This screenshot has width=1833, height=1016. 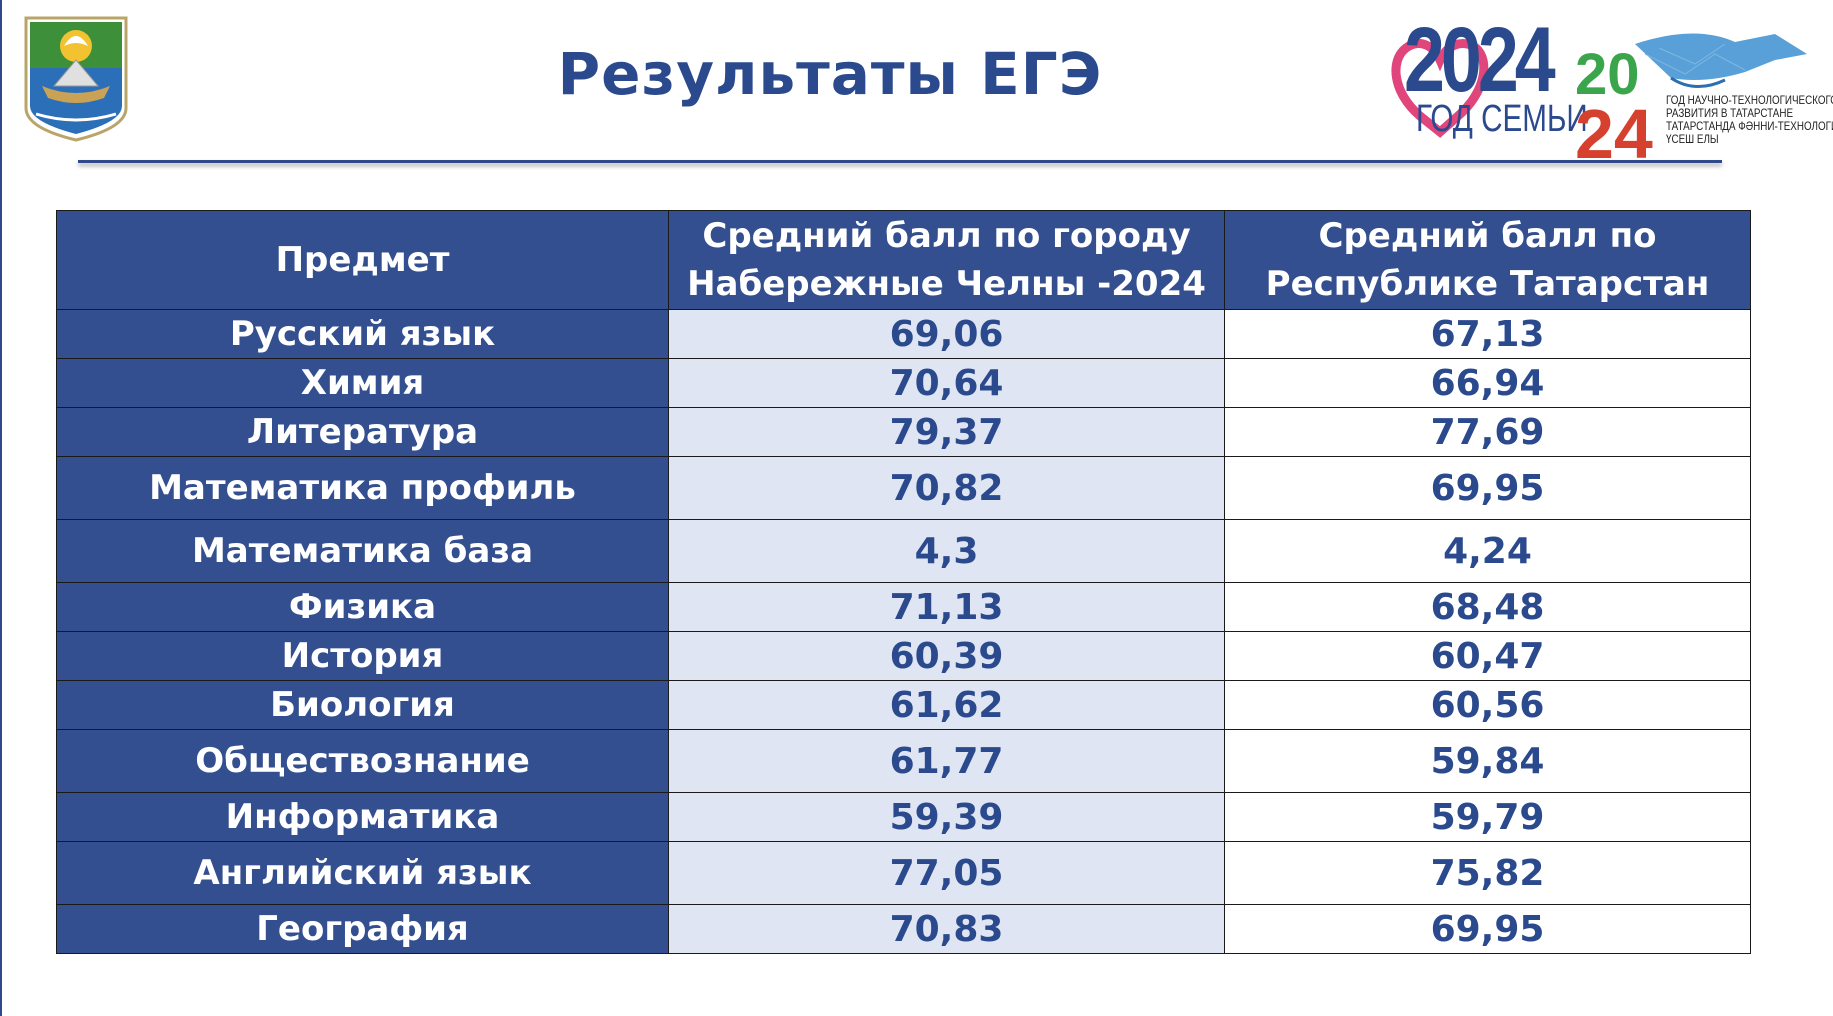 What do you see at coordinates (946, 432) in the screenshot?
I see `city-score-cell: 79,37` at bounding box center [946, 432].